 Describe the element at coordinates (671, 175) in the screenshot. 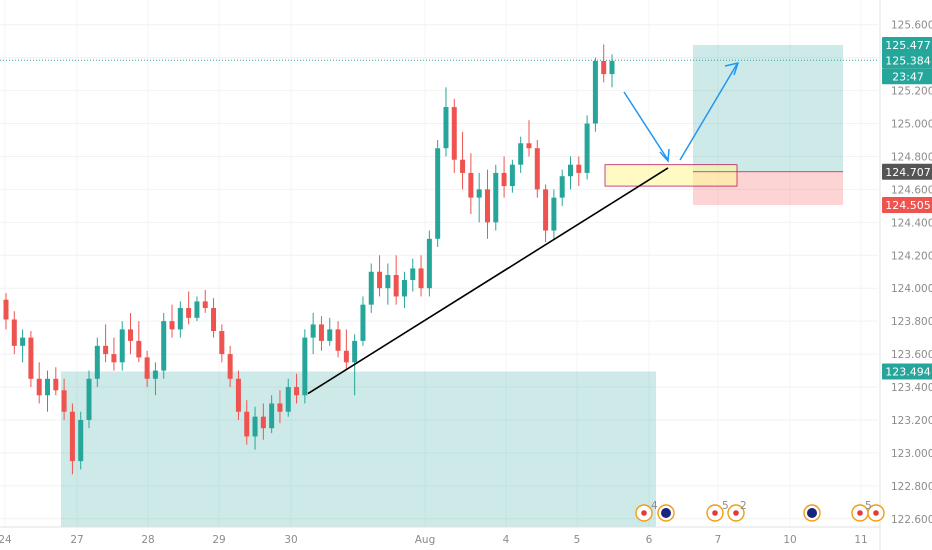

I see `entry-zone` at that location.